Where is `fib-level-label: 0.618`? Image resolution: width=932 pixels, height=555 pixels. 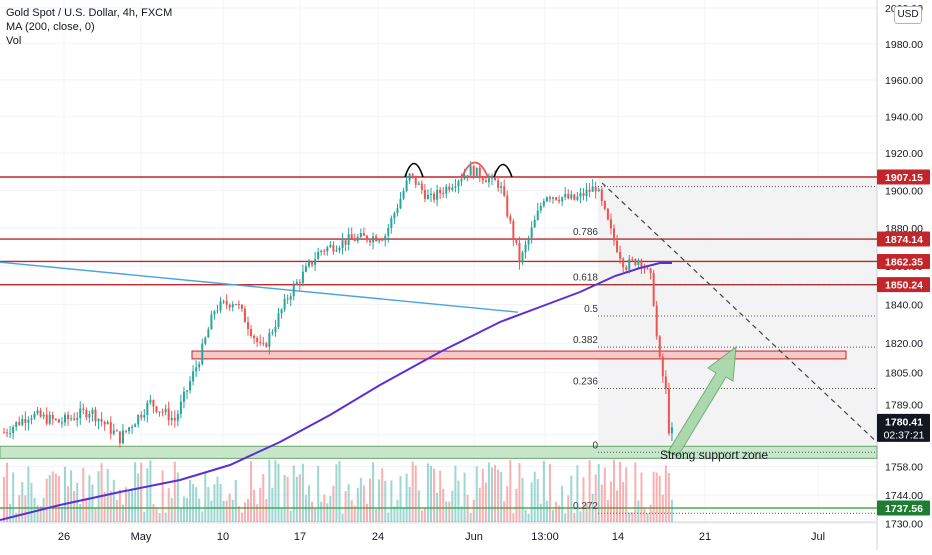
fib-level-label: 0.618 is located at coordinates (585, 278).